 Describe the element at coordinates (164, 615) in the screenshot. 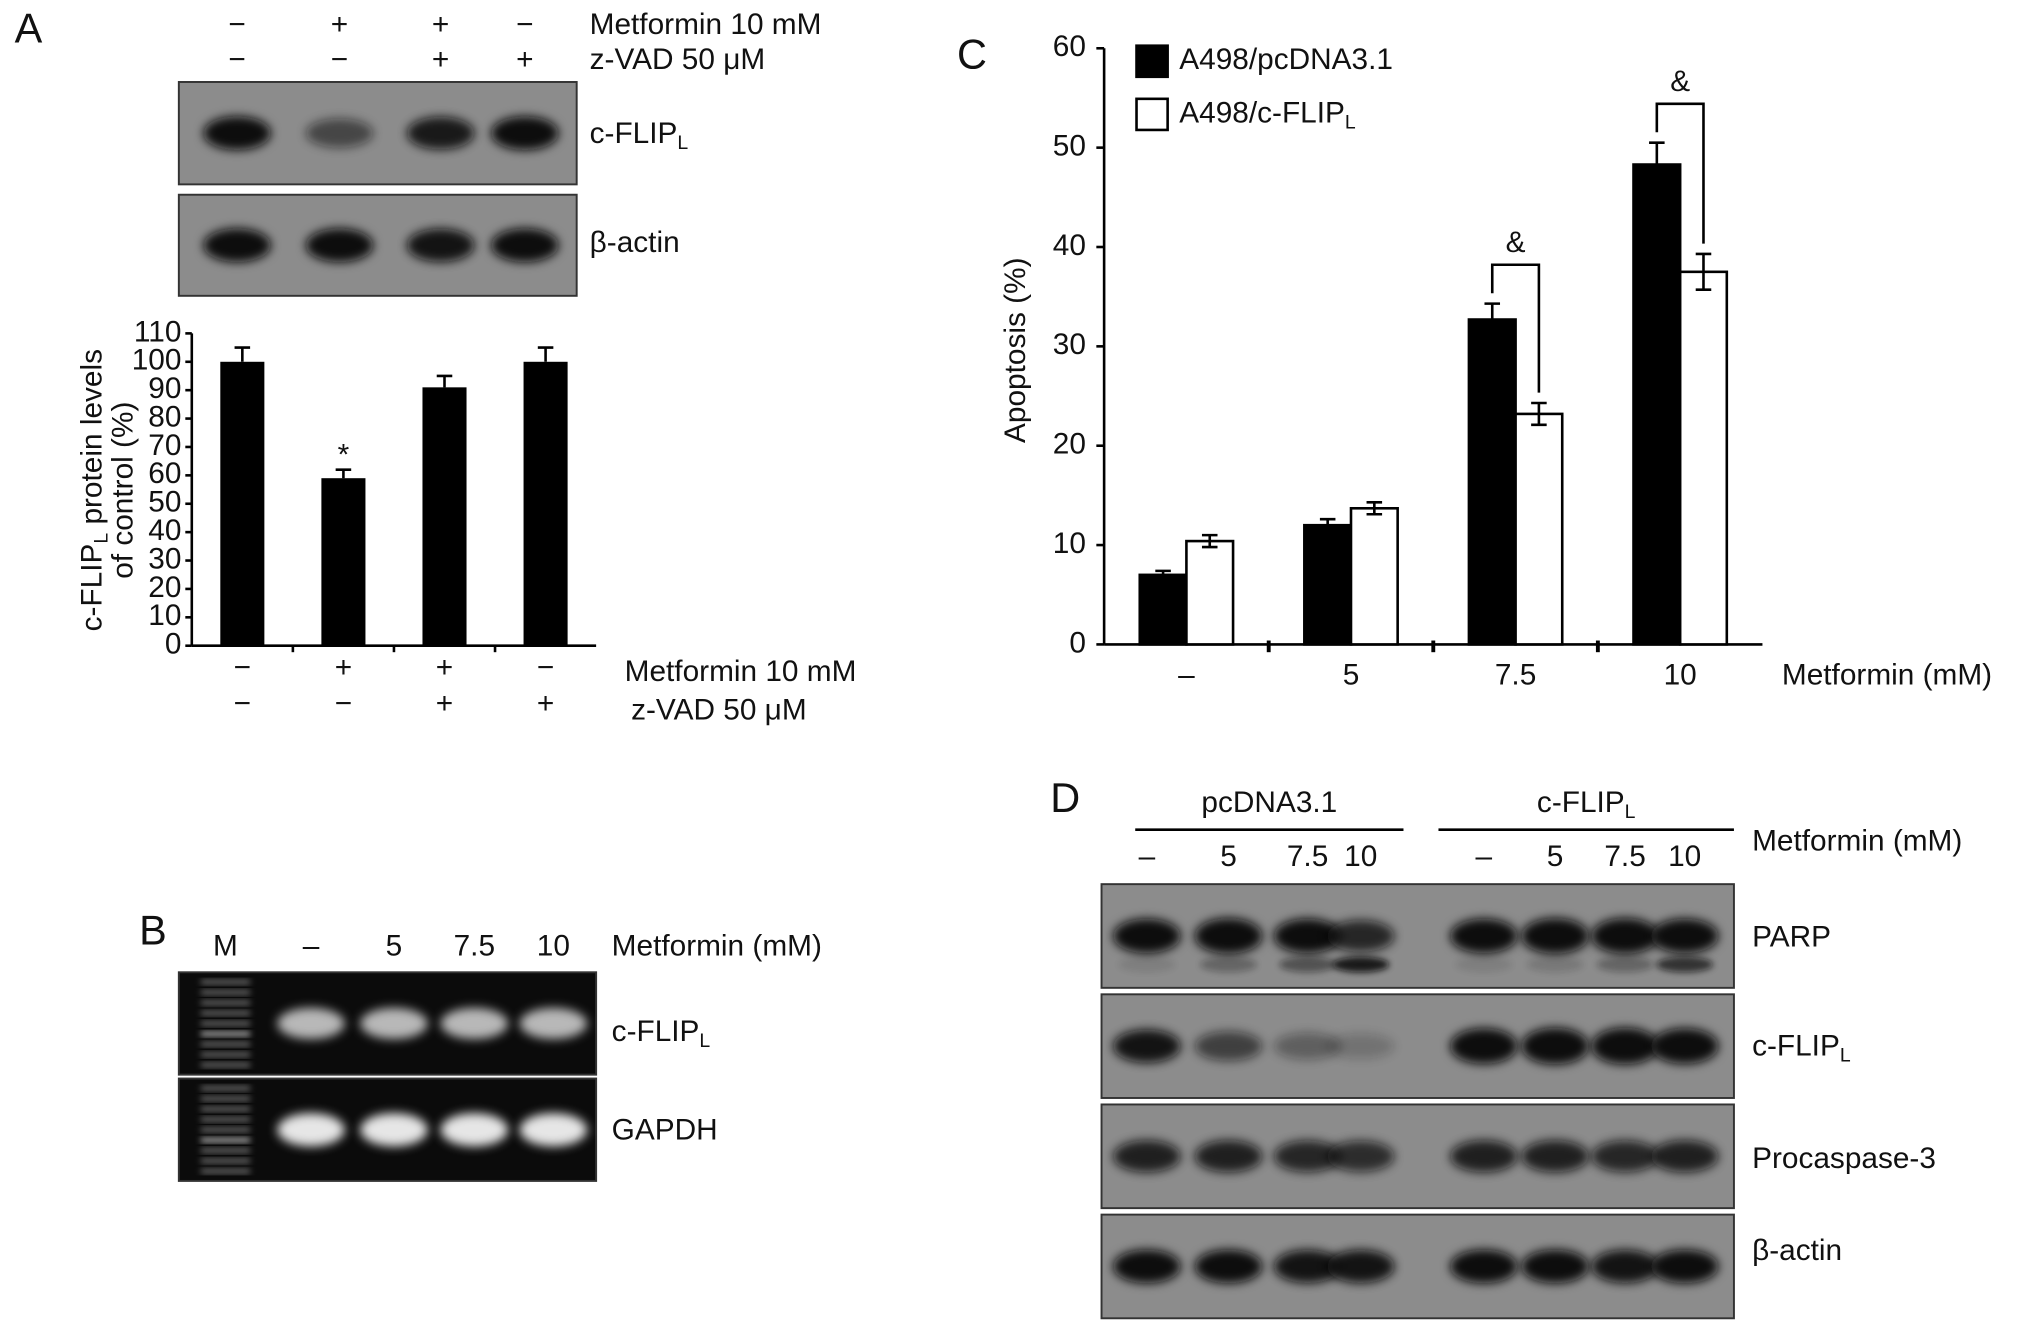

I see `y-tick-label: 10` at that location.